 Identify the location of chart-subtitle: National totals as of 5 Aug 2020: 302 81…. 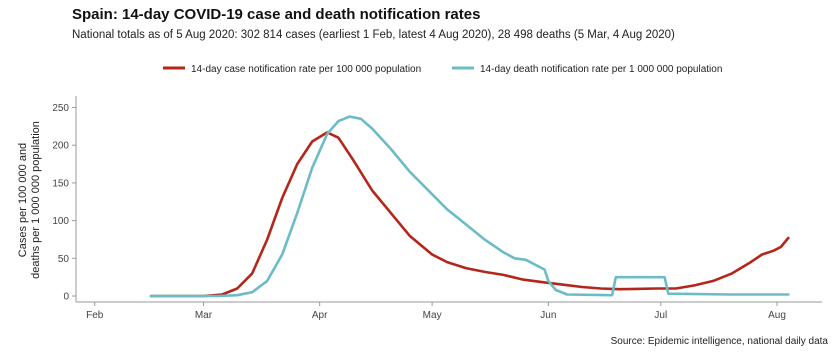
(373, 35).